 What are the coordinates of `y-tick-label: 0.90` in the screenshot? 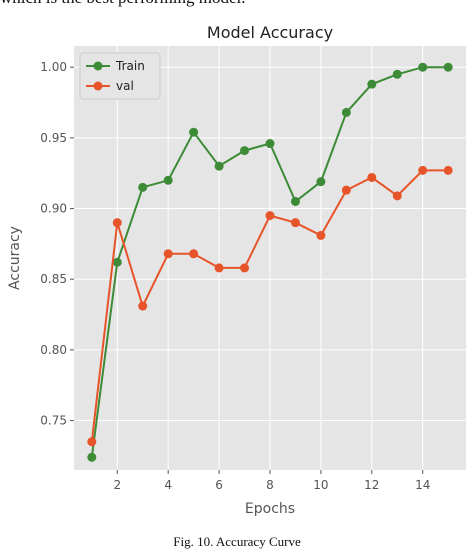 It's located at (53, 209).